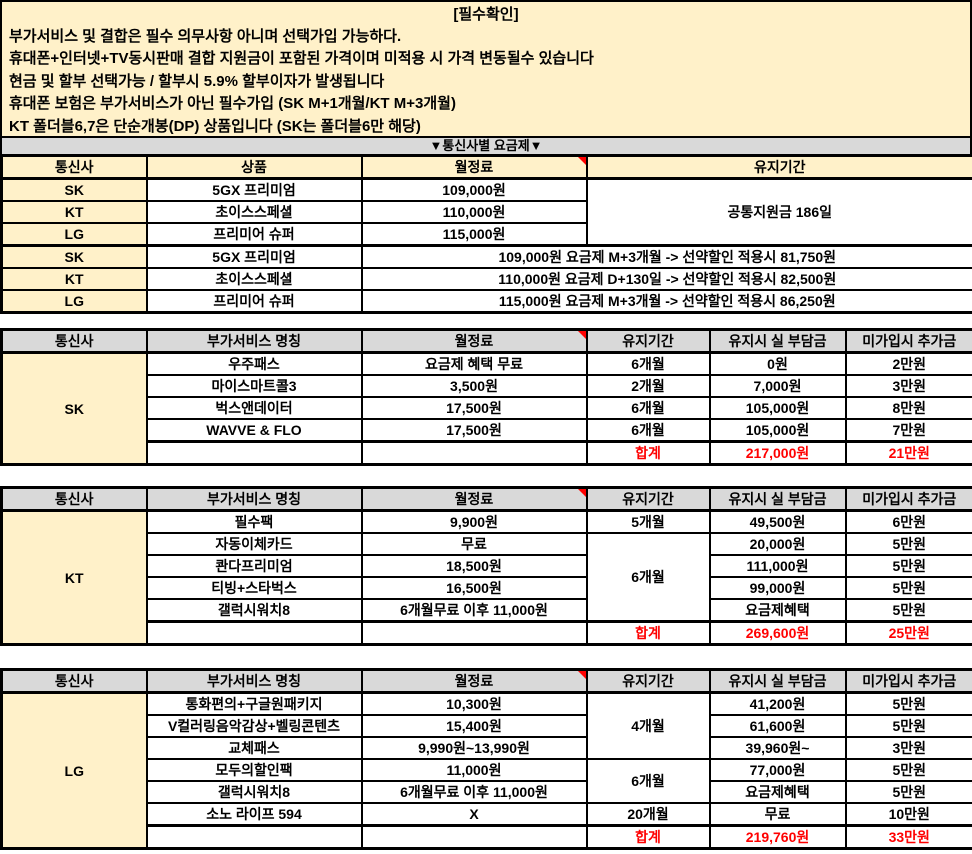  I want to click on table-row: 모두의할인팩 11,000원 6개월 77,000원 5만원, so click(487, 781).